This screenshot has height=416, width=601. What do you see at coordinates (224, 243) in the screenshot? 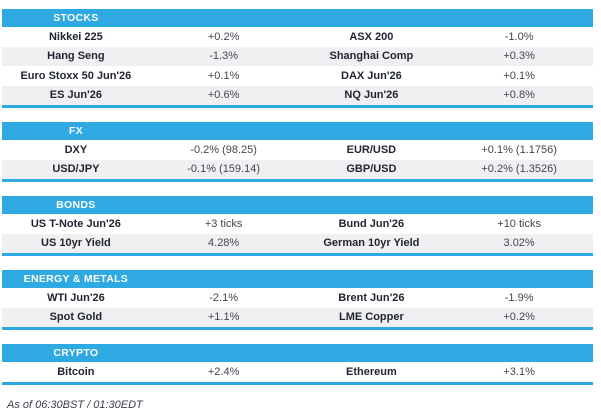
I see `change-value: 4.28%` at bounding box center [224, 243].